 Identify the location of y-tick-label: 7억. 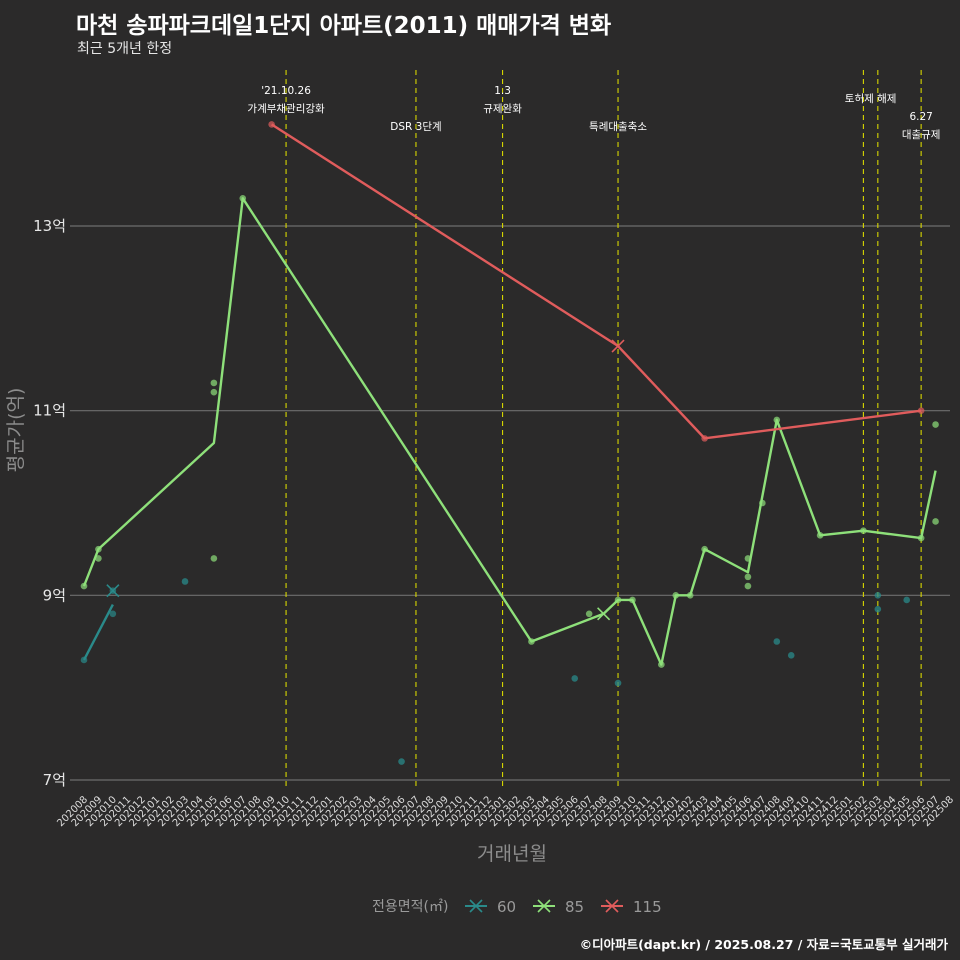
(54, 780).